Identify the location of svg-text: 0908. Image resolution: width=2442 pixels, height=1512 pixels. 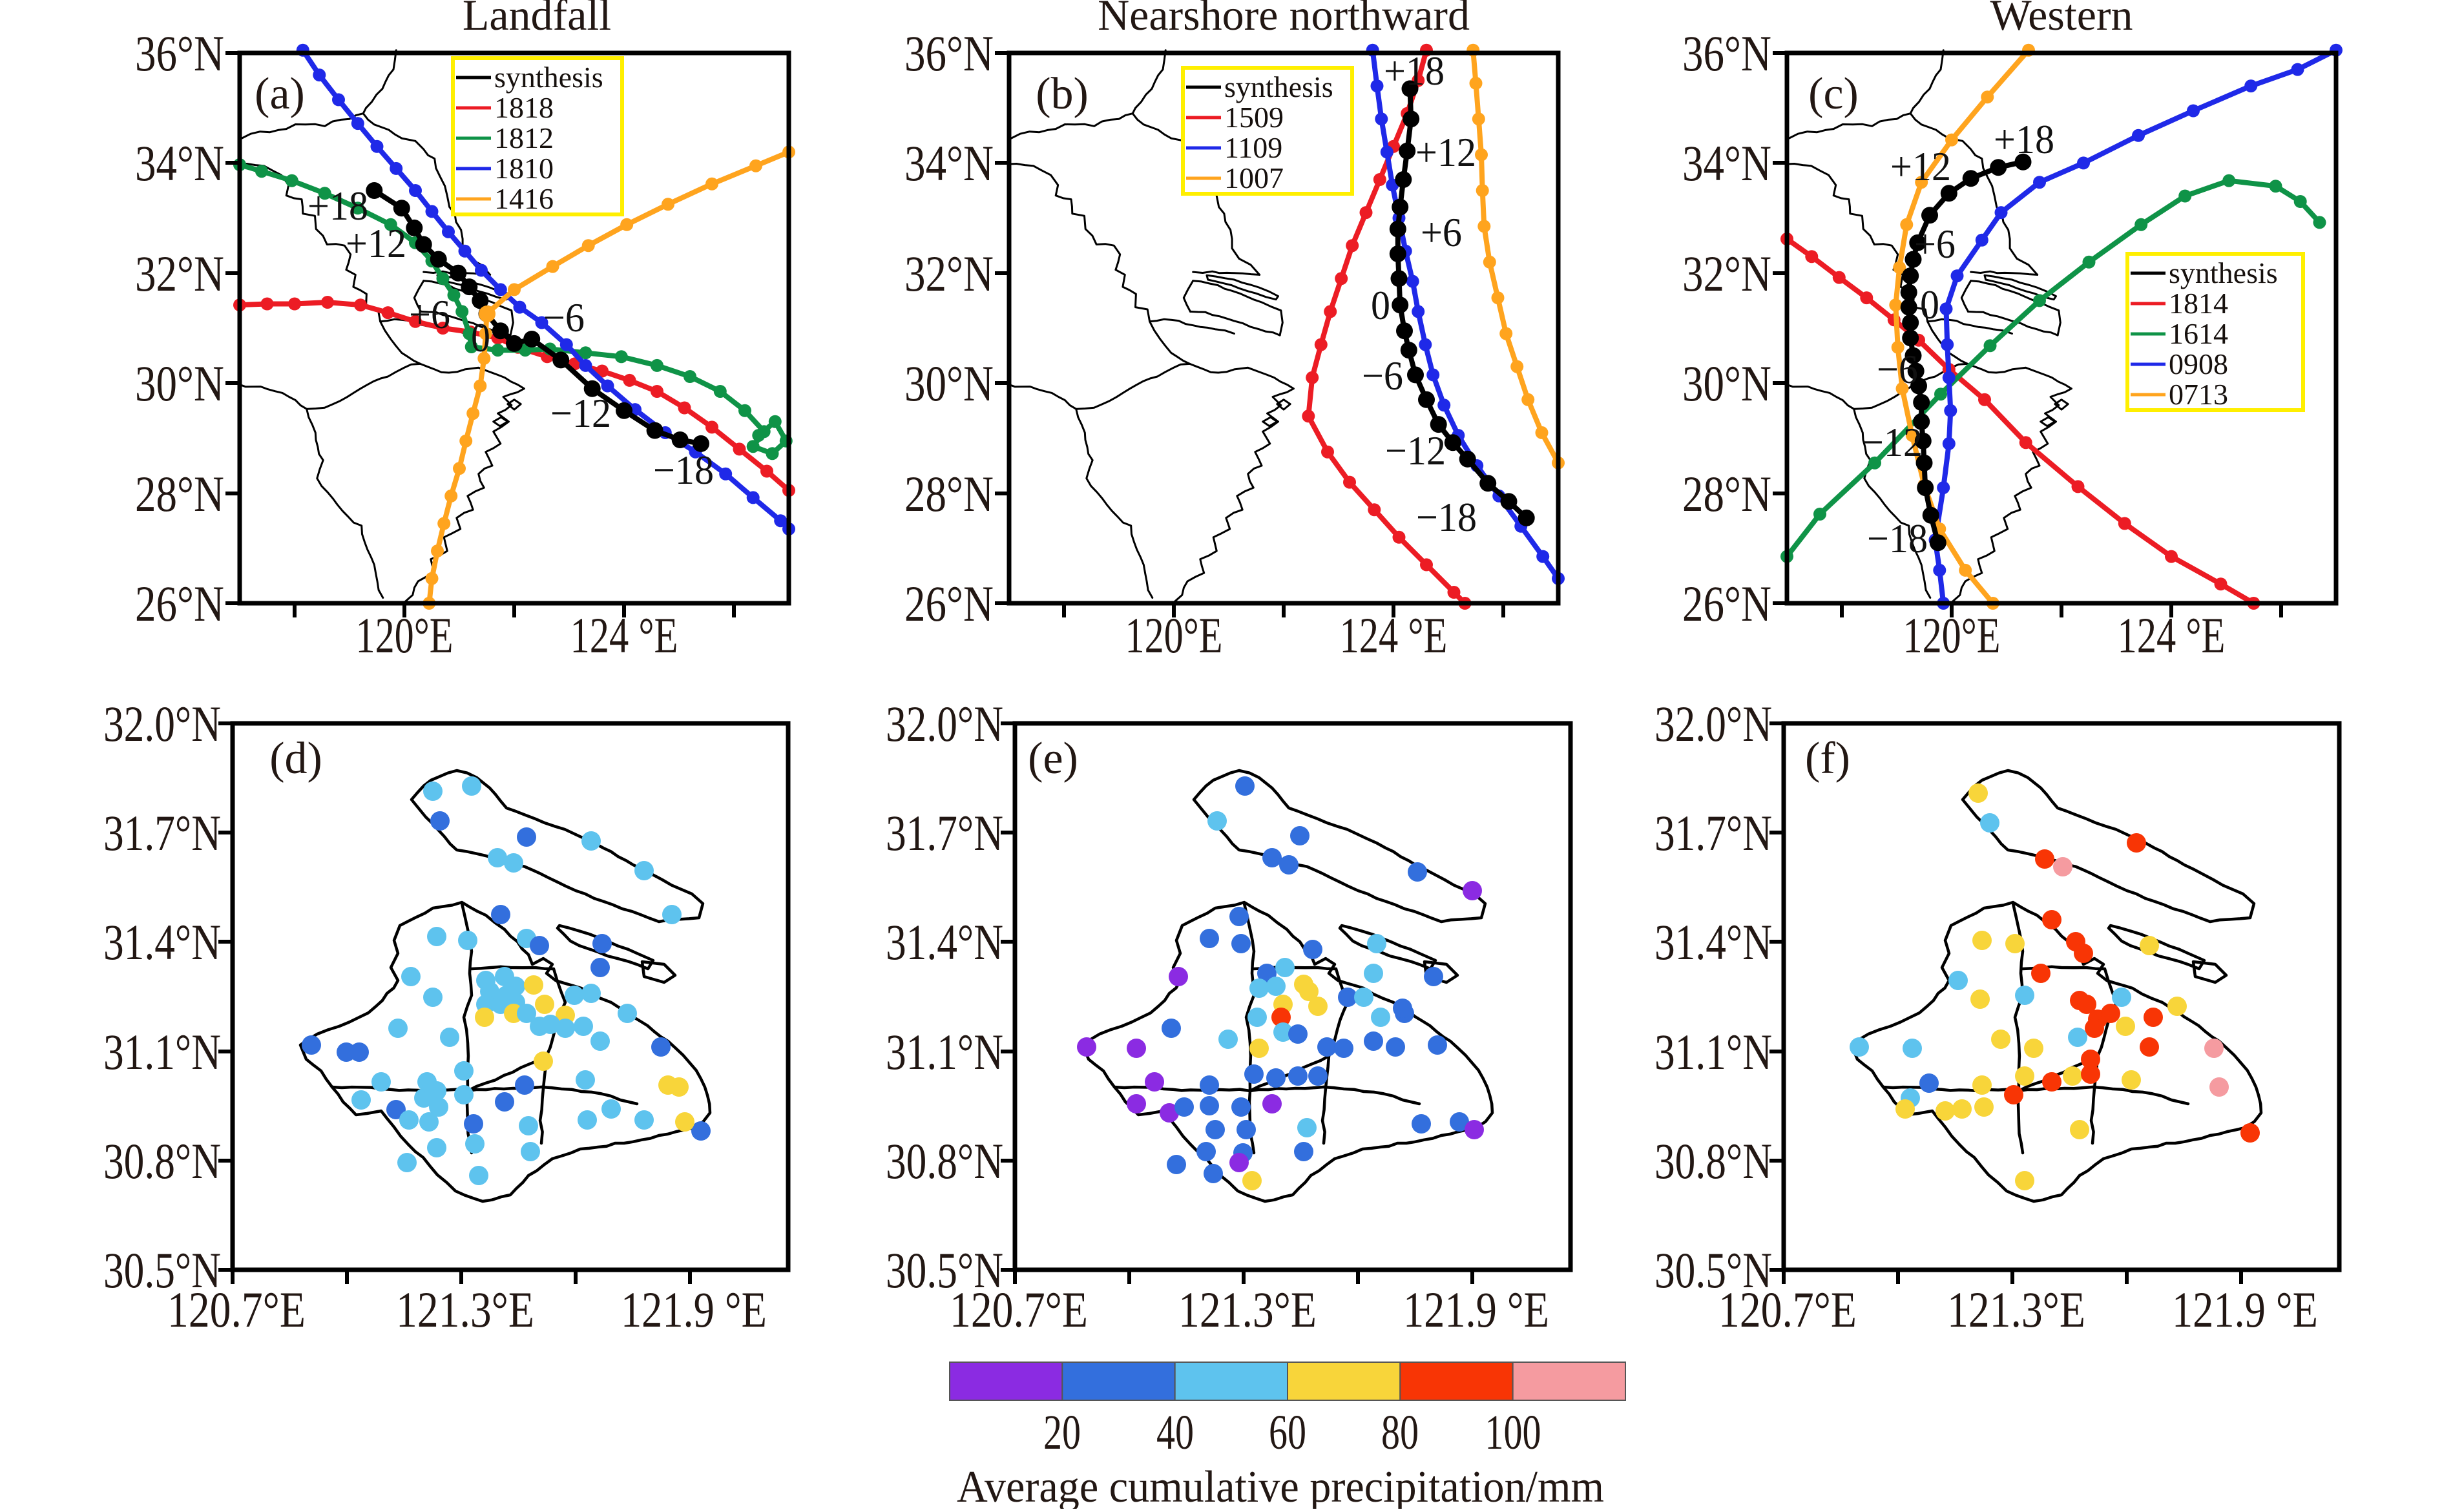
(2199, 363).